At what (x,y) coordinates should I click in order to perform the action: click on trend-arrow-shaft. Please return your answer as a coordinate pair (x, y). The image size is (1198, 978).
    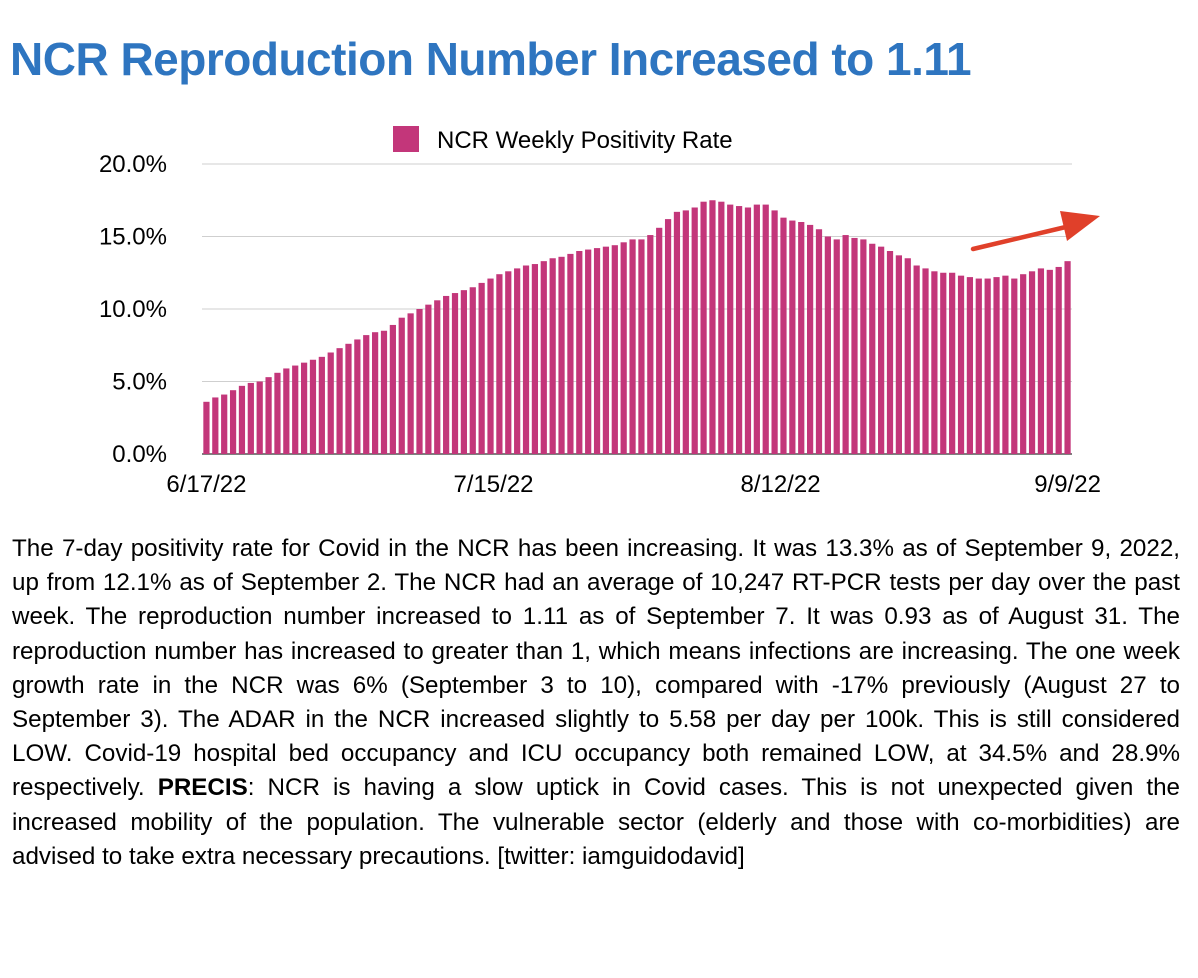
    Looking at the image, I should click on (1021, 237).